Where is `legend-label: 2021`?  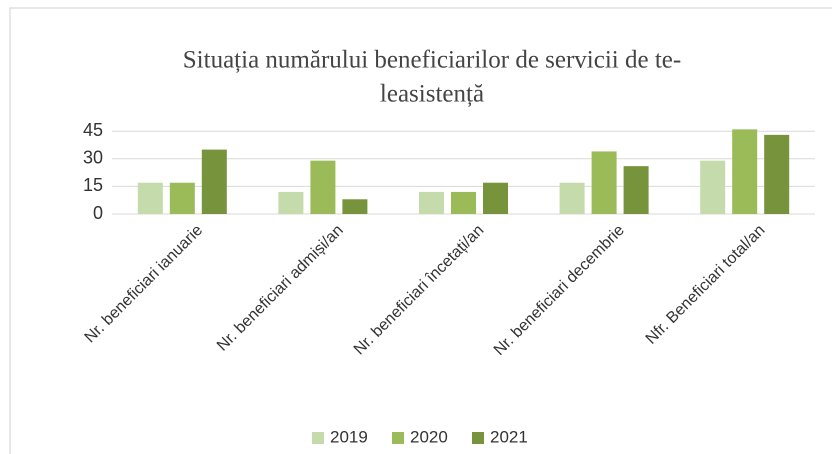
legend-label: 2021 is located at coordinates (509, 436).